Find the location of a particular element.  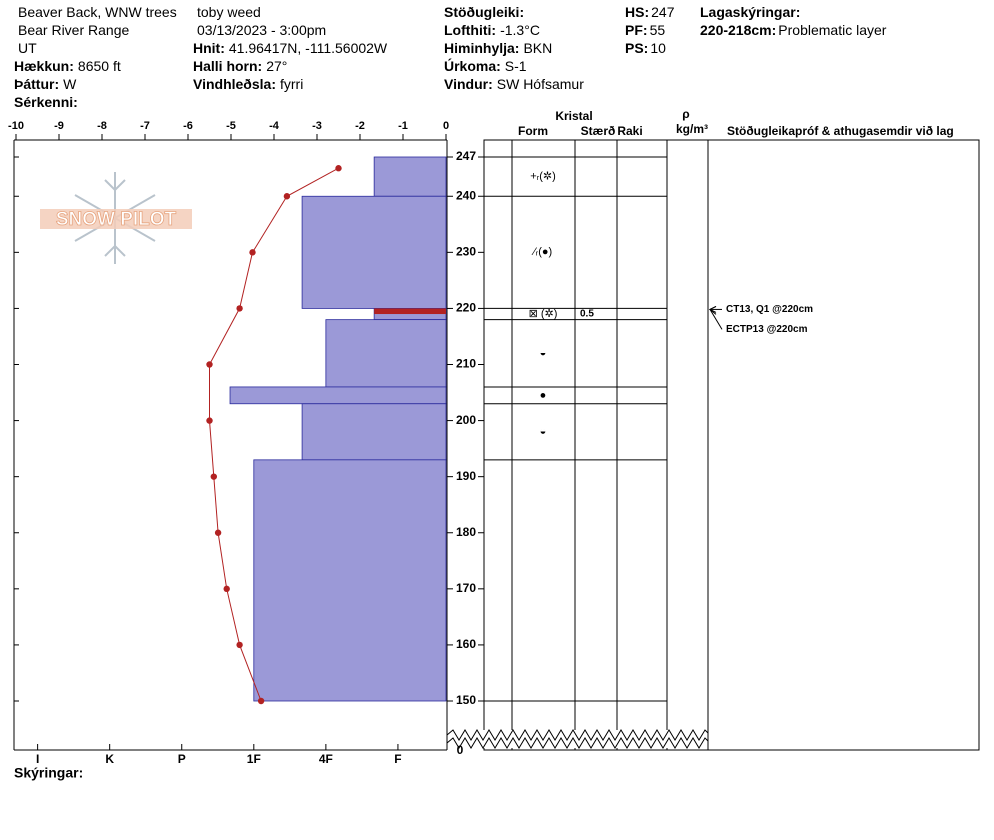

y-tick-label: 160 is located at coordinates (466, 644).